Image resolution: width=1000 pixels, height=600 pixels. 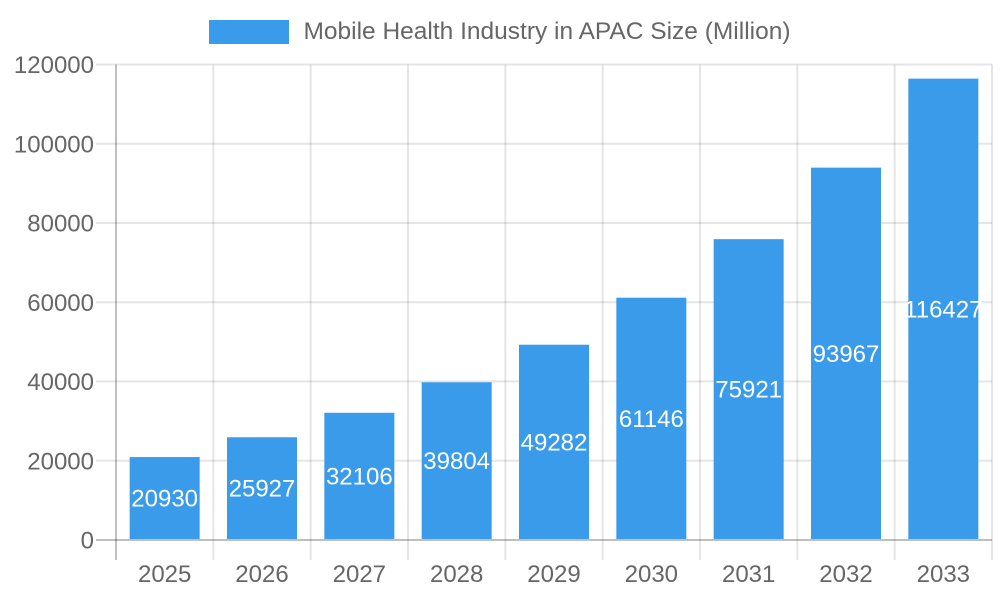 I want to click on bar-value-label: 75921, so click(x=748, y=390).